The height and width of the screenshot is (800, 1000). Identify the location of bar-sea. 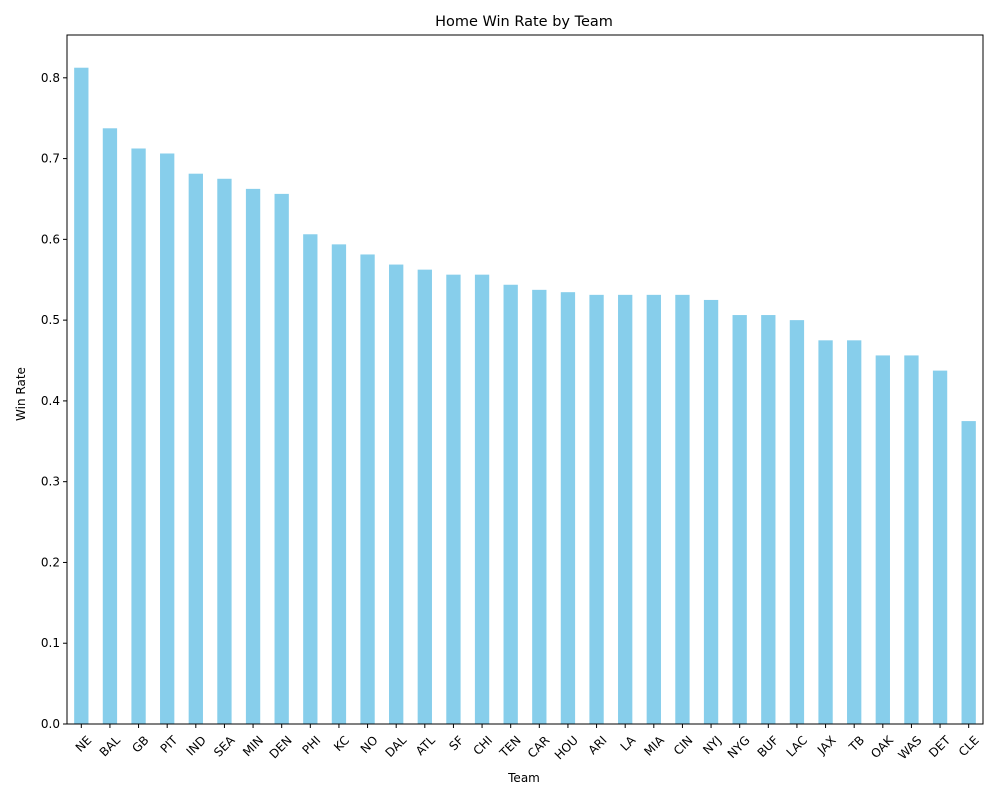
(224, 451).